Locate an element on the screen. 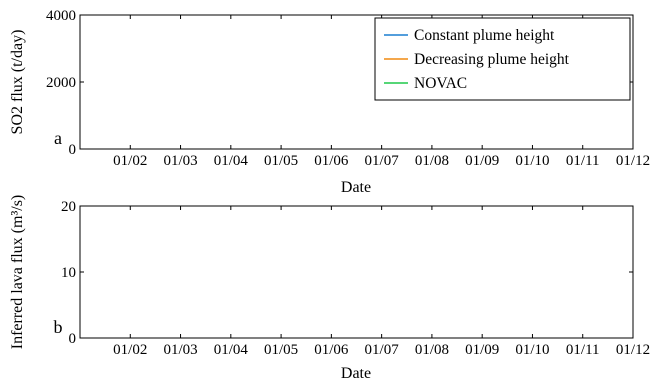  panel-b-xtick-label: 01/09 is located at coordinates (482, 350).